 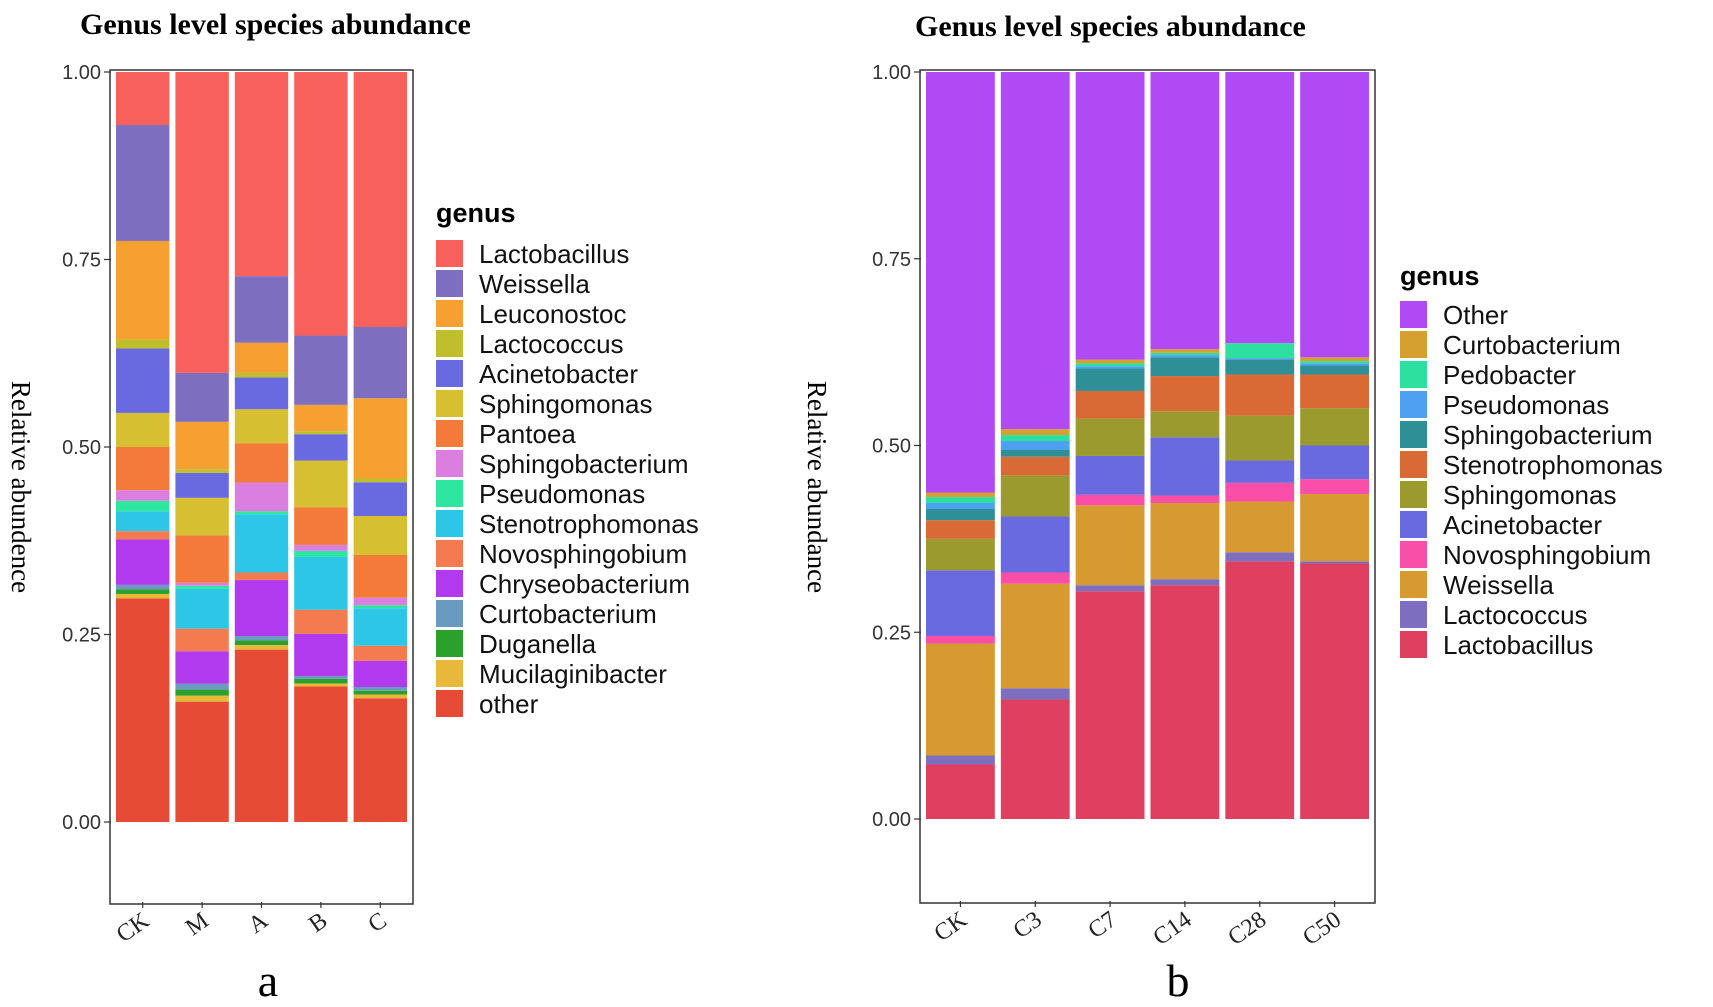 I want to click on y-tick-label: 1.00, so click(x=891, y=73).